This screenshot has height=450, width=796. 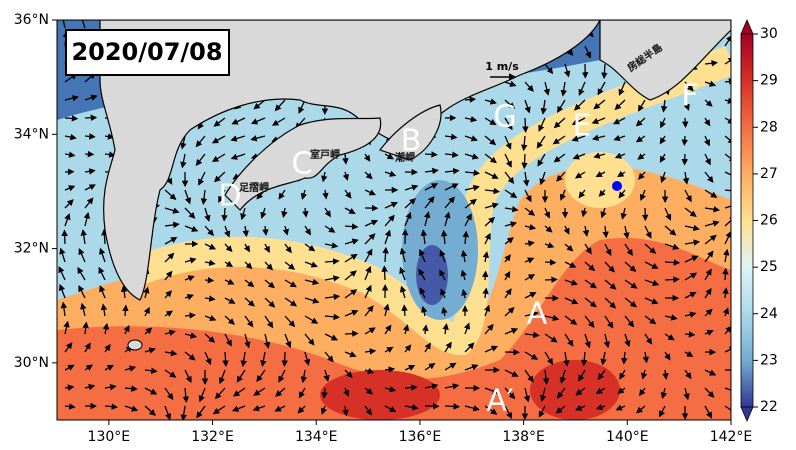 What do you see at coordinates (582, 126) in the screenshot?
I see `region-label: E` at bounding box center [582, 126].